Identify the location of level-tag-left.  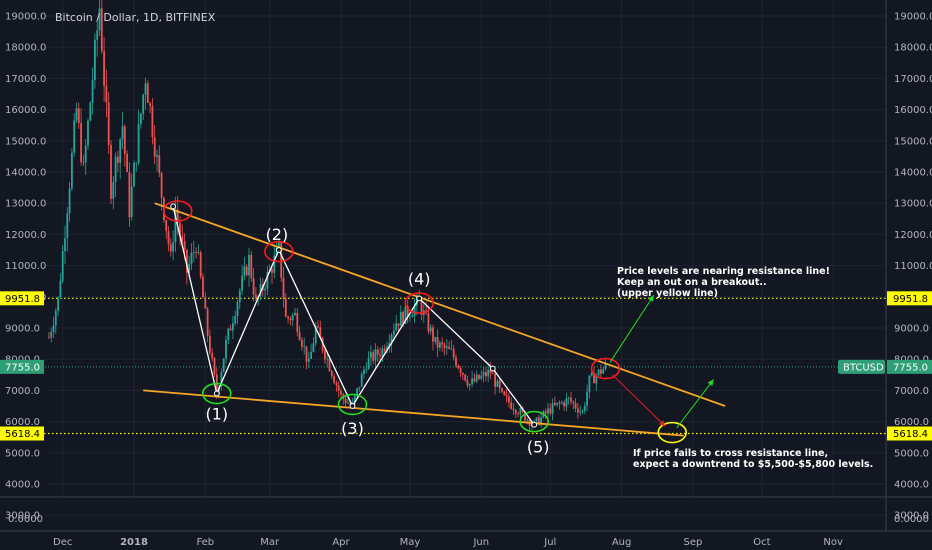
(22, 298).